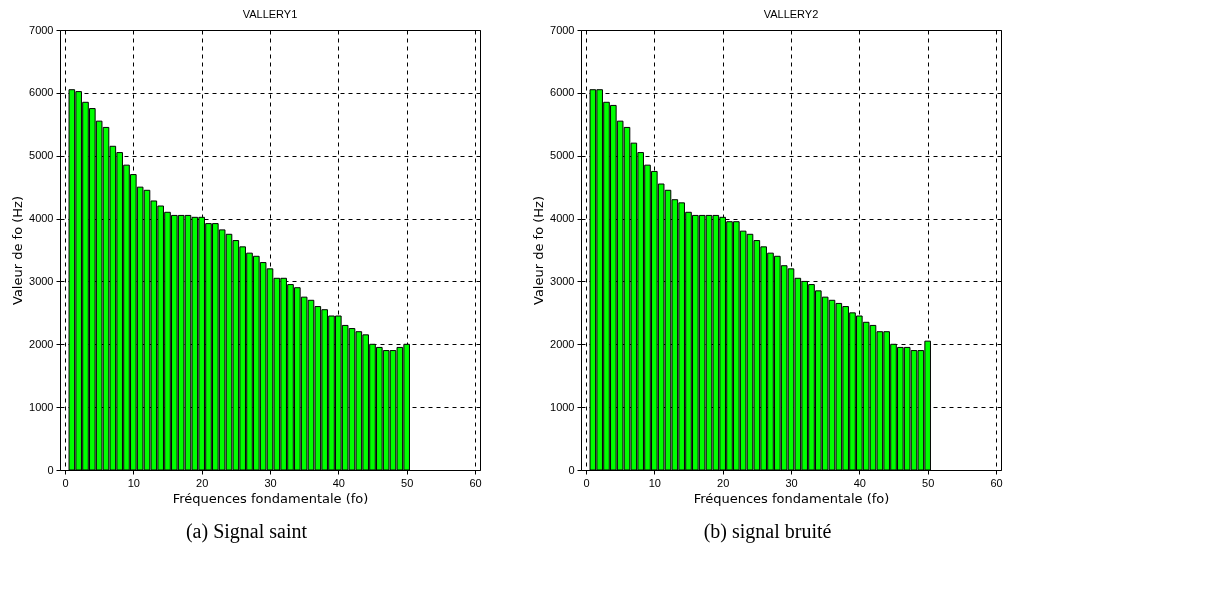 The height and width of the screenshot is (591, 1207). Describe the element at coordinates (791, 14) in the screenshot. I see `chart-title: VALLERY2` at that location.